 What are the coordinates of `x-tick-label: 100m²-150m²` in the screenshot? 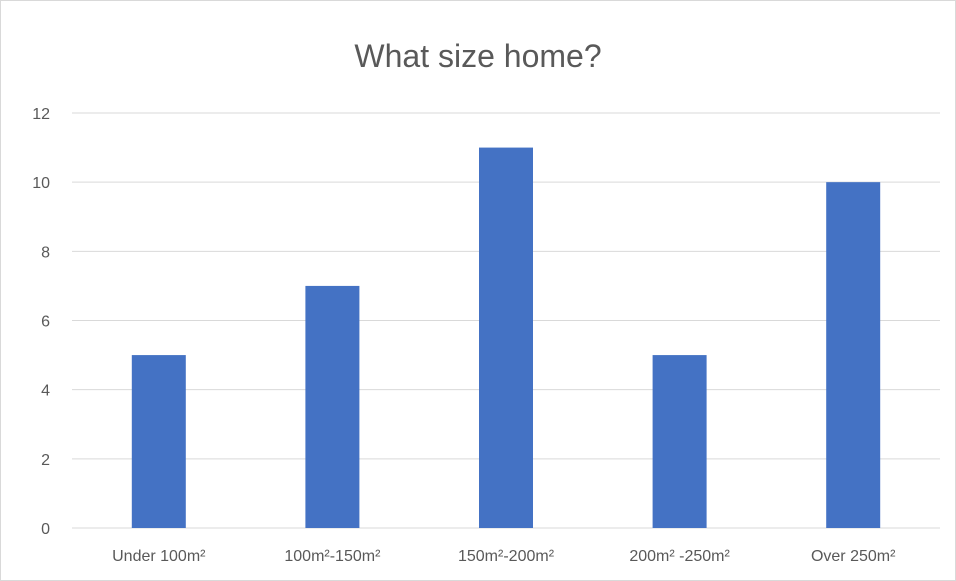 It's located at (332, 556).